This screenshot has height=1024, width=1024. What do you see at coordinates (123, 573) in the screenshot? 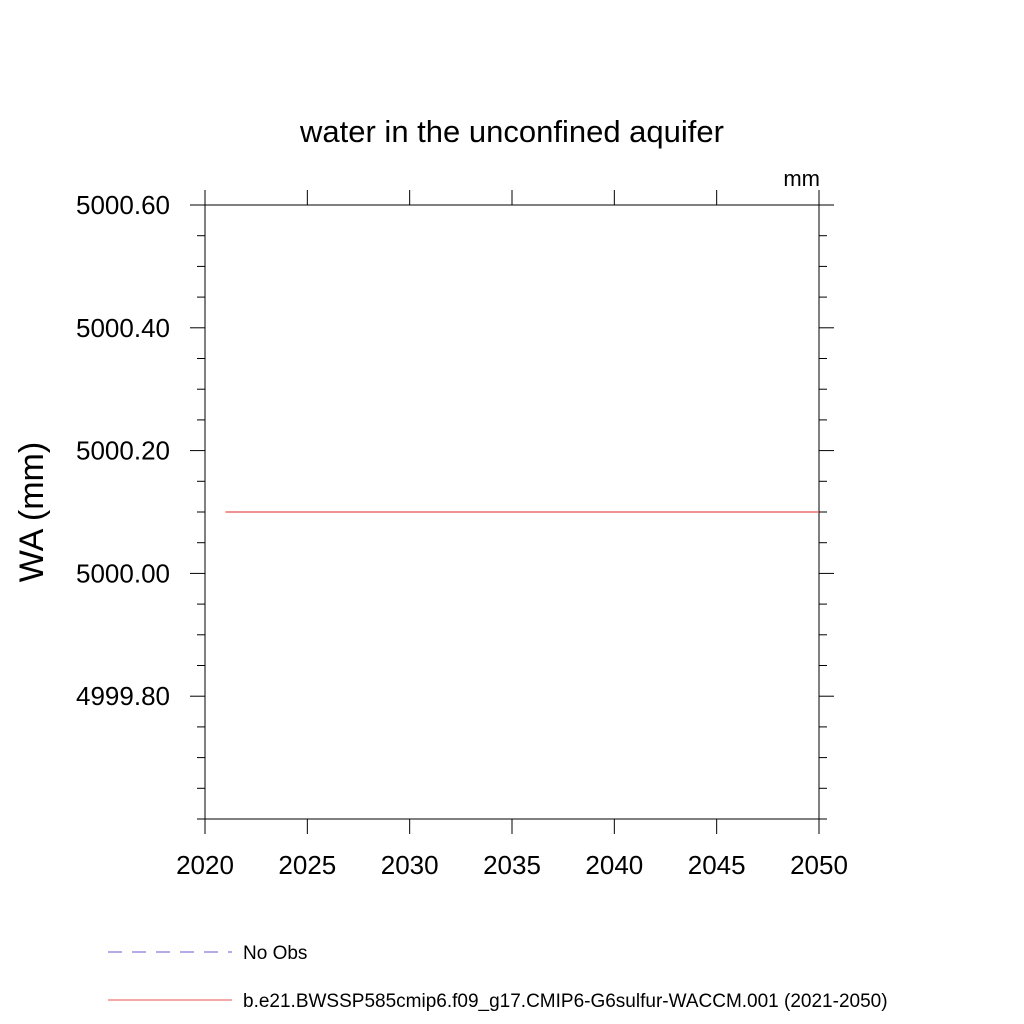
I see `y-tick-label: 5000.00` at bounding box center [123, 573].